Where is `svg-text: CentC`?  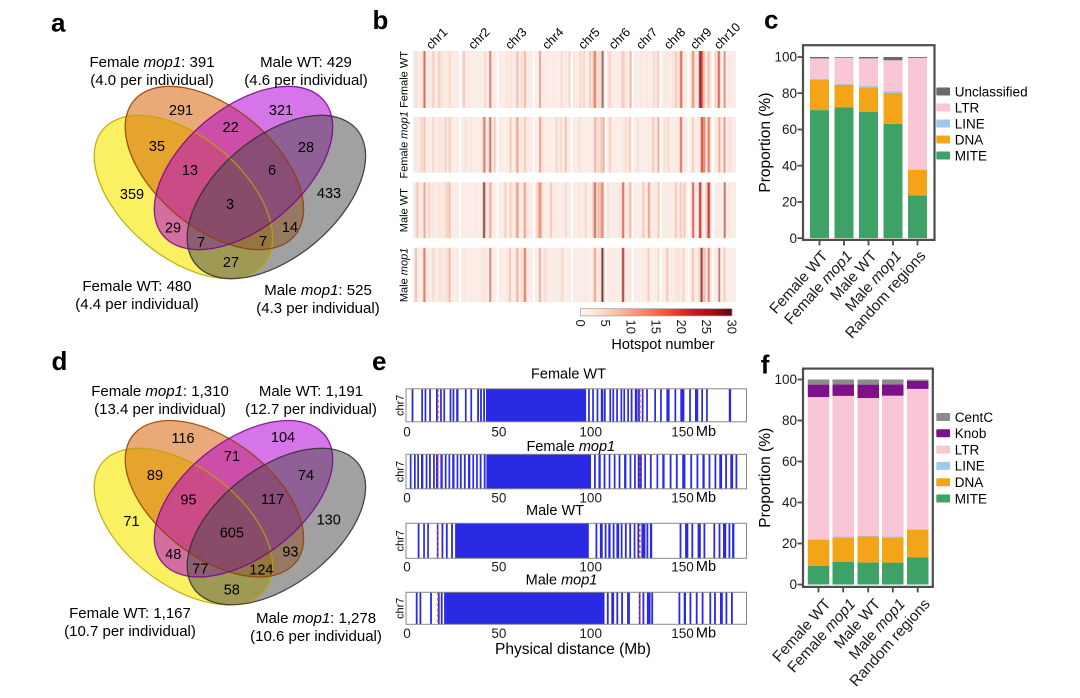
svg-text: CentC is located at coordinates (974, 417).